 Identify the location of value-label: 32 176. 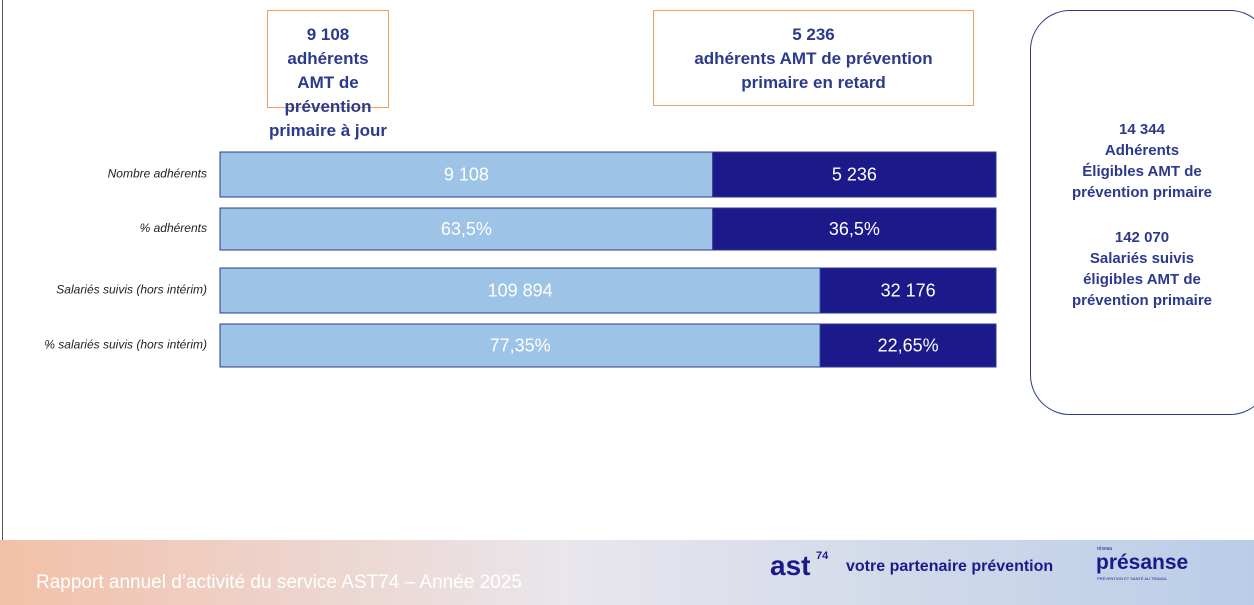
(908, 290).